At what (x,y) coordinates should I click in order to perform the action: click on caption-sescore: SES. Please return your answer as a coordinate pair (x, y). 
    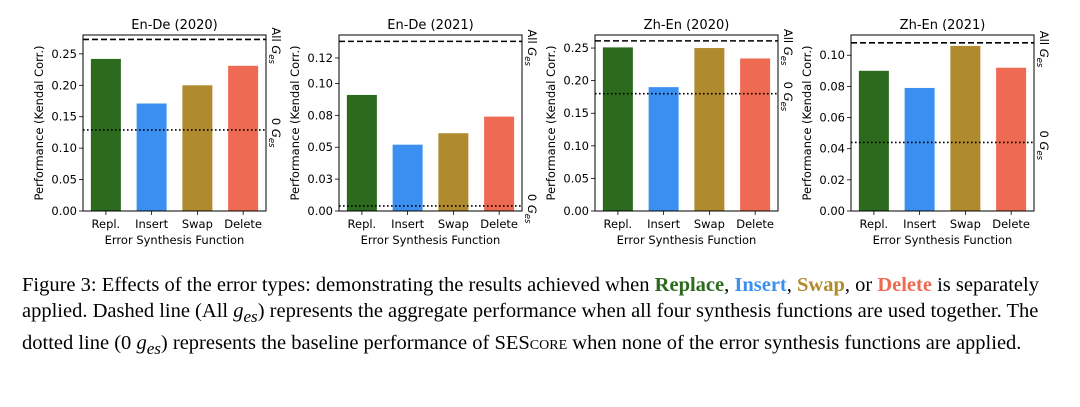
    Looking at the image, I should click on (512, 343).